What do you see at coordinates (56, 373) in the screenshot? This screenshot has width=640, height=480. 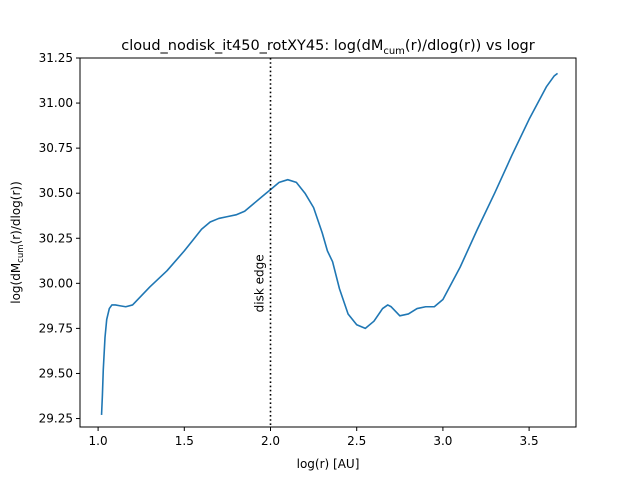 I see `y-tick-label: 29.50` at bounding box center [56, 373].